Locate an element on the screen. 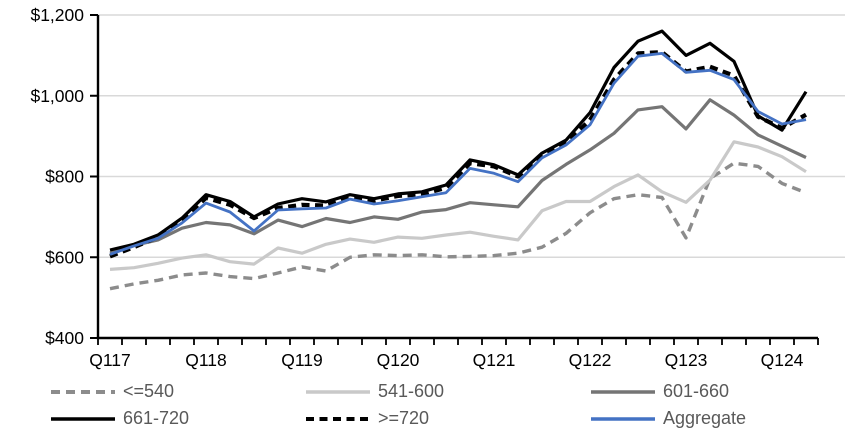  legend-item-541-600: 541-600 is located at coordinates (447, 391).